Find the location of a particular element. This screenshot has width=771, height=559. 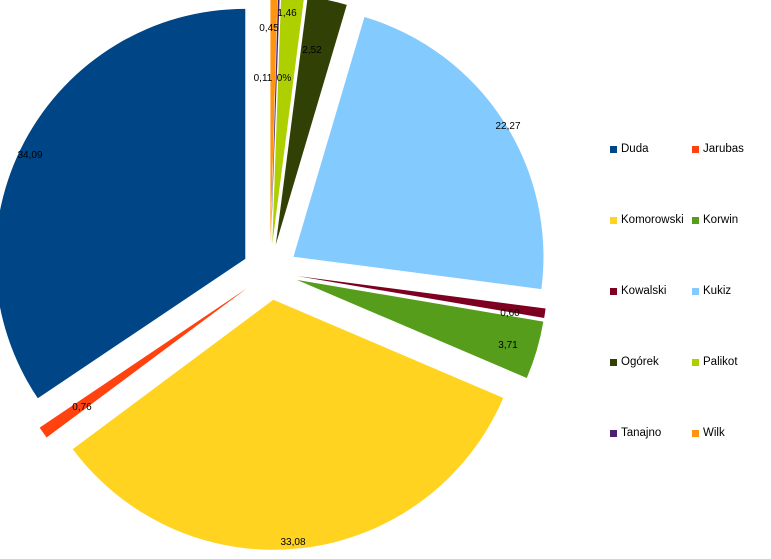

legend-item-og-rek: Ogórek is located at coordinates (634, 362).